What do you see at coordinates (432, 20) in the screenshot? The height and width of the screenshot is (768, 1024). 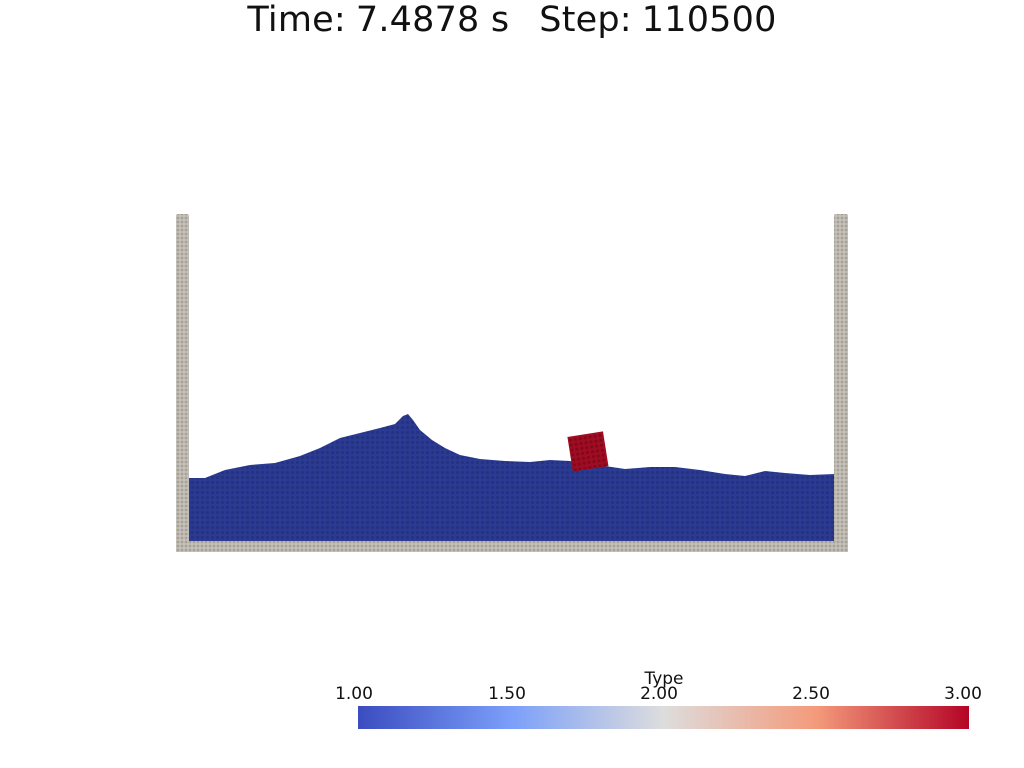 I see `time-value: 7.4878 s` at bounding box center [432, 20].